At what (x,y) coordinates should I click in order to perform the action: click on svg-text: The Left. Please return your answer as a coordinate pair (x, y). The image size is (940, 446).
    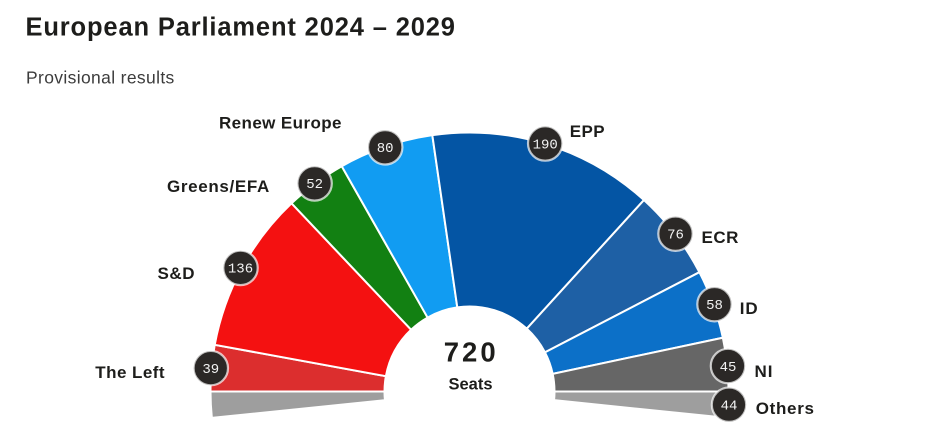
    Looking at the image, I should click on (130, 372).